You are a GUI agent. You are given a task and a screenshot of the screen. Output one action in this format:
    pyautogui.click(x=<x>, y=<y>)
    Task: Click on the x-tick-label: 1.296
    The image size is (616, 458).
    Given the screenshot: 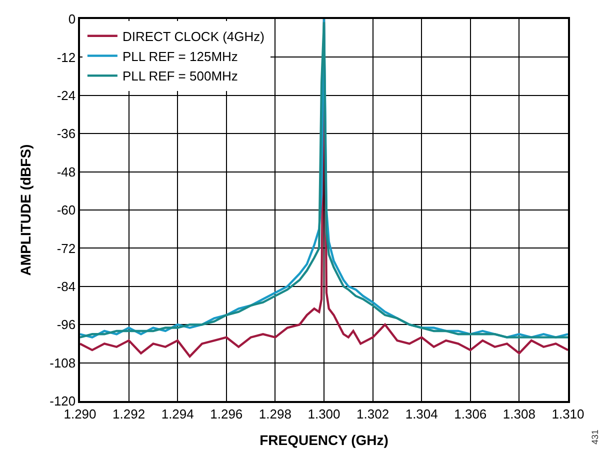 What is the action you would take?
    pyautogui.click(x=226, y=414)
    